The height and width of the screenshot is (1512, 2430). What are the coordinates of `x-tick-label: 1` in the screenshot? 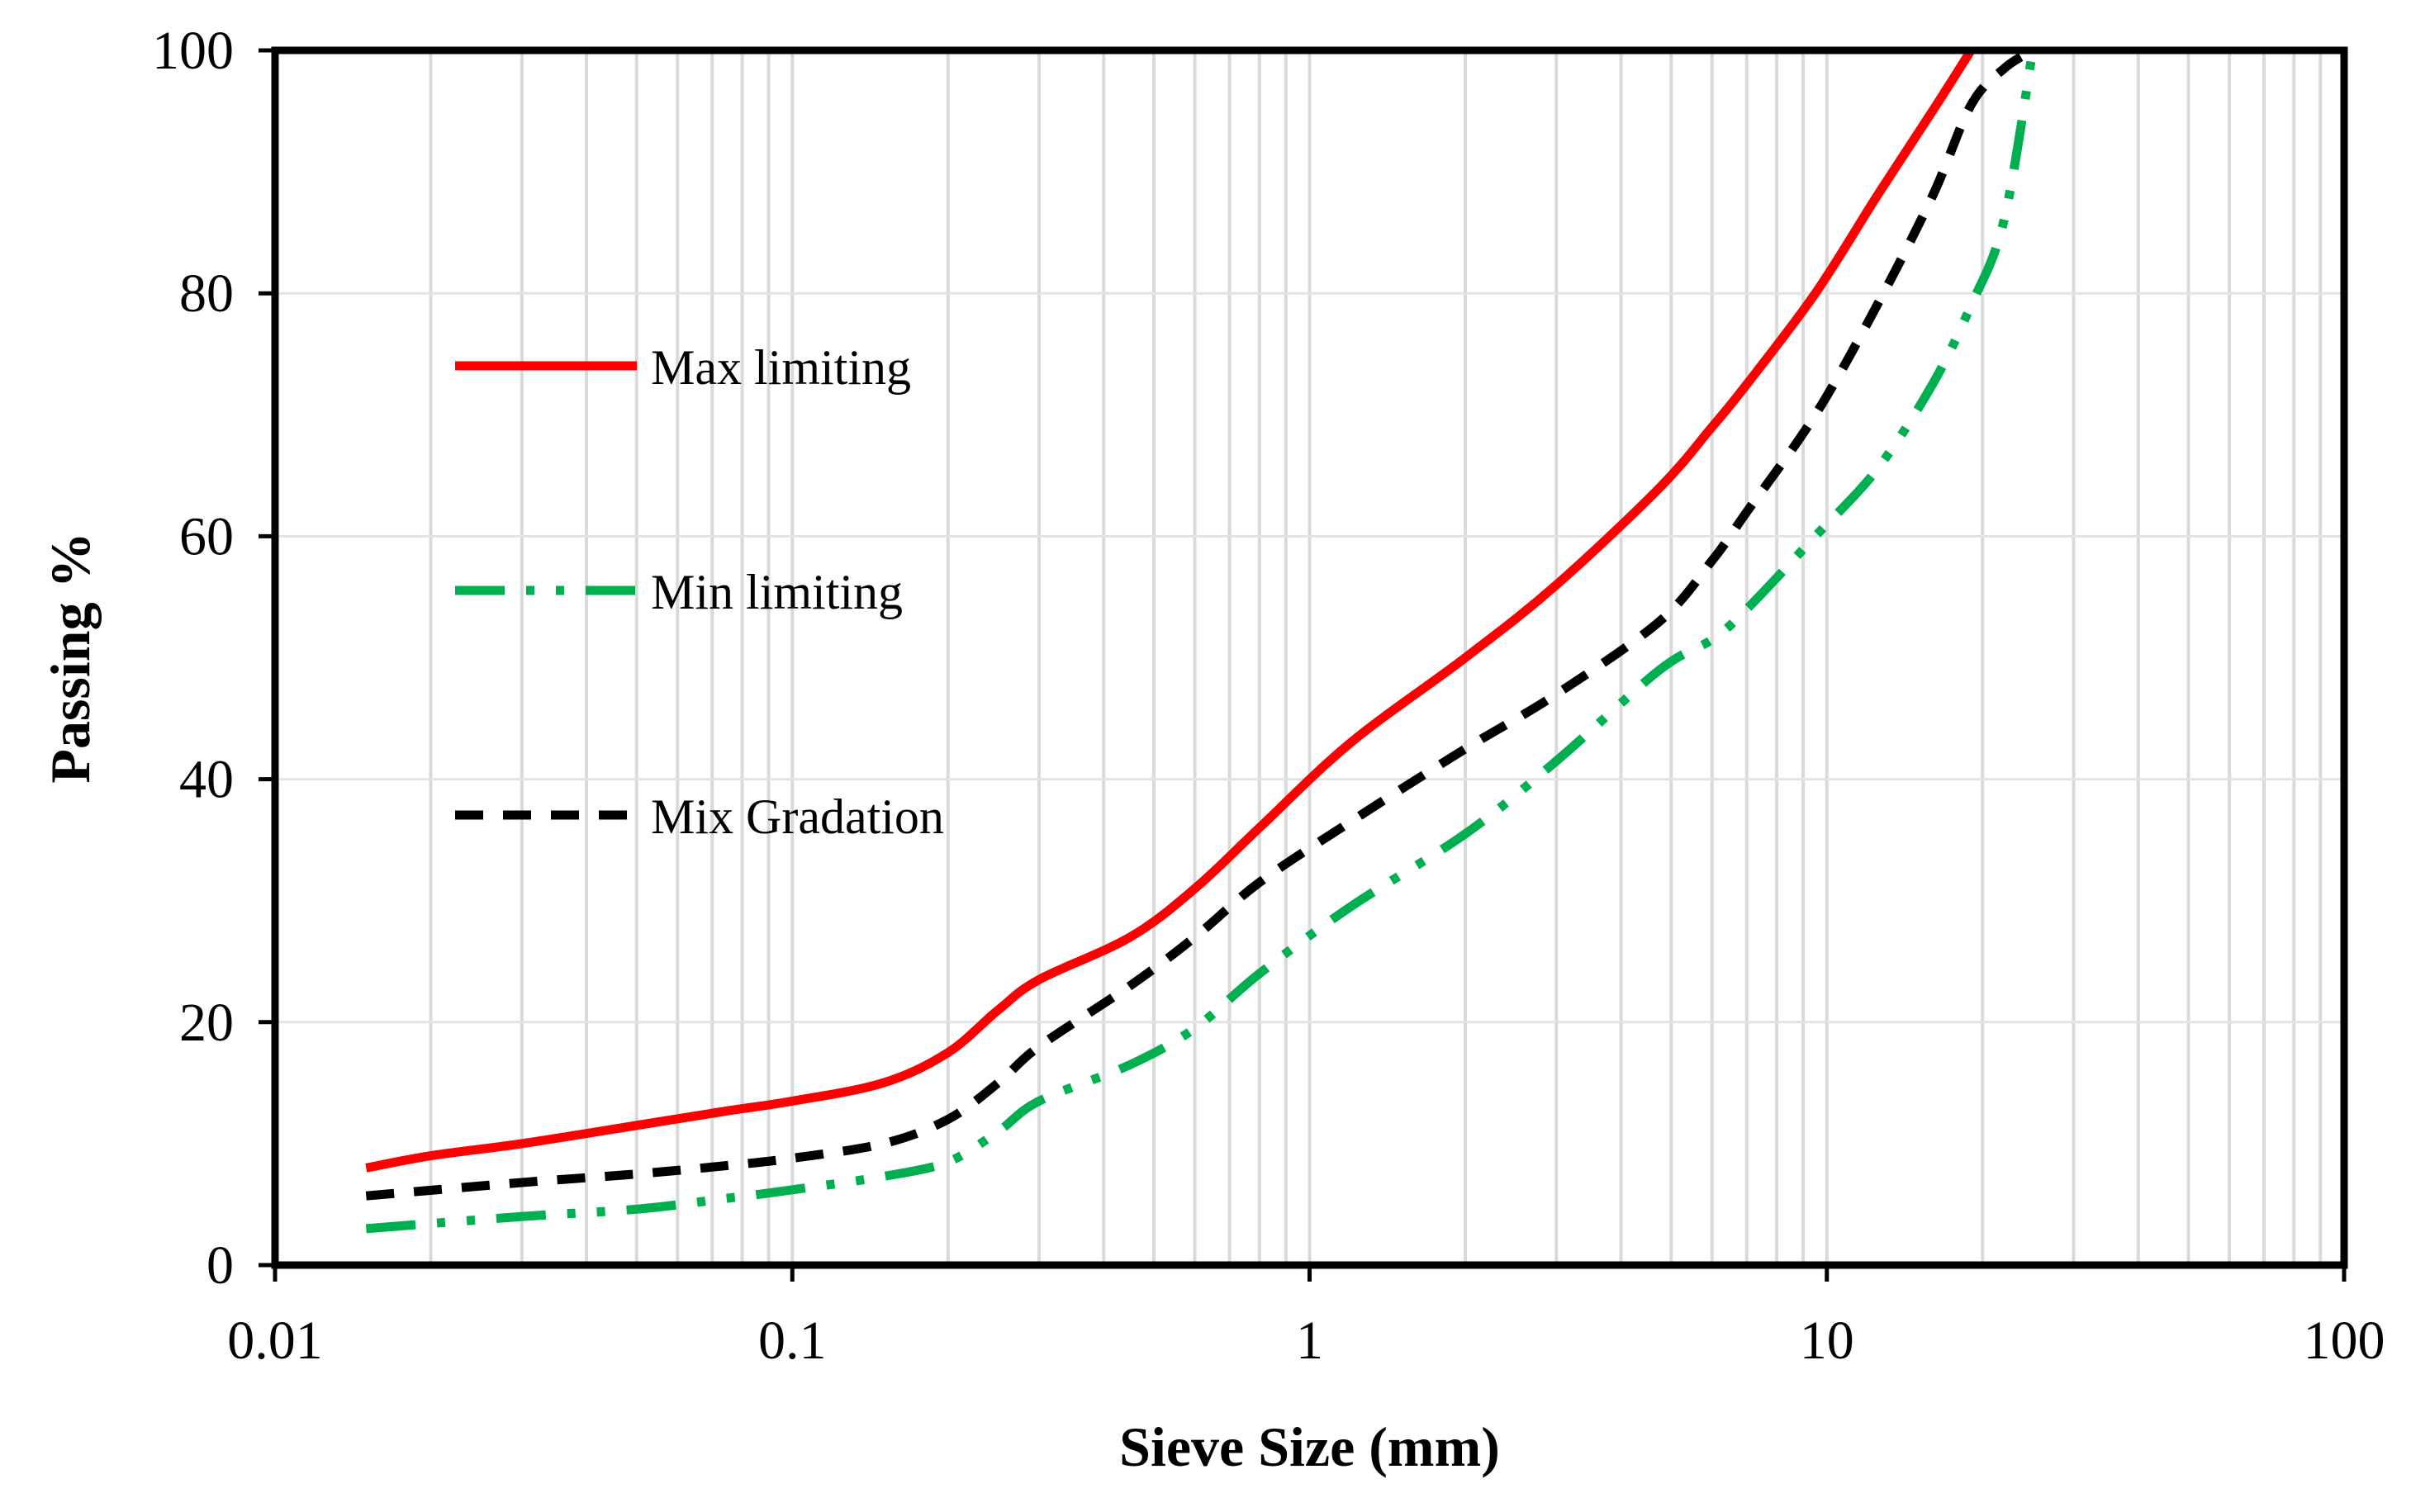 It's located at (1309, 1341).